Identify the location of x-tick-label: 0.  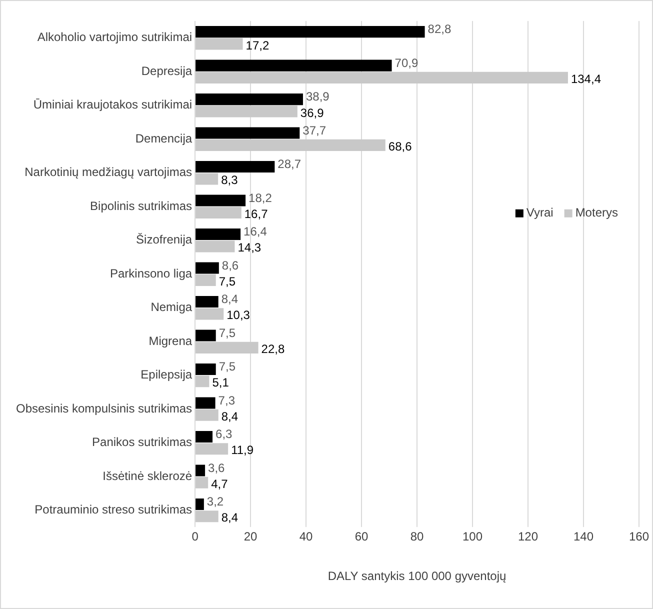
(195, 537).